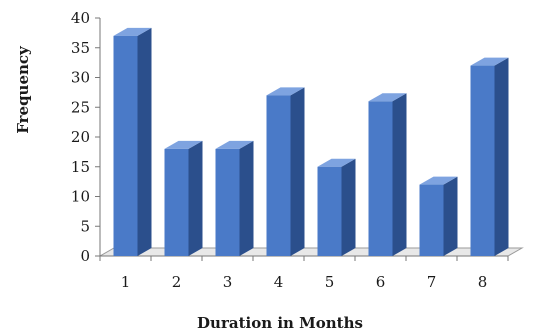  I want to click on x-tick-label: 6, so click(381, 282).